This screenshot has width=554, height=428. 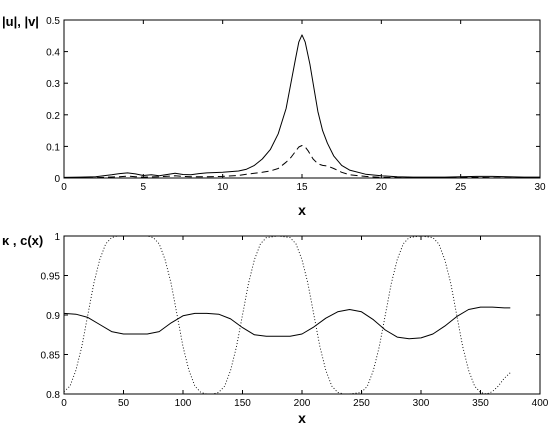 What do you see at coordinates (361, 403) in the screenshot?
I see `bottom-x-tick-label: 250` at bounding box center [361, 403].